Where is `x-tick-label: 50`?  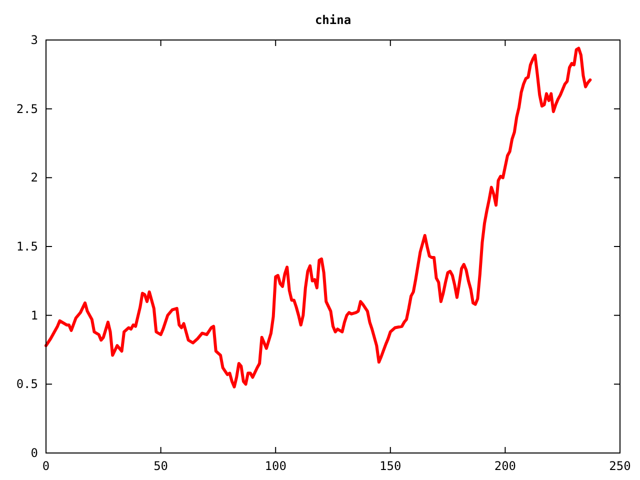
x-tick-label: 50 is located at coordinates (161, 466).